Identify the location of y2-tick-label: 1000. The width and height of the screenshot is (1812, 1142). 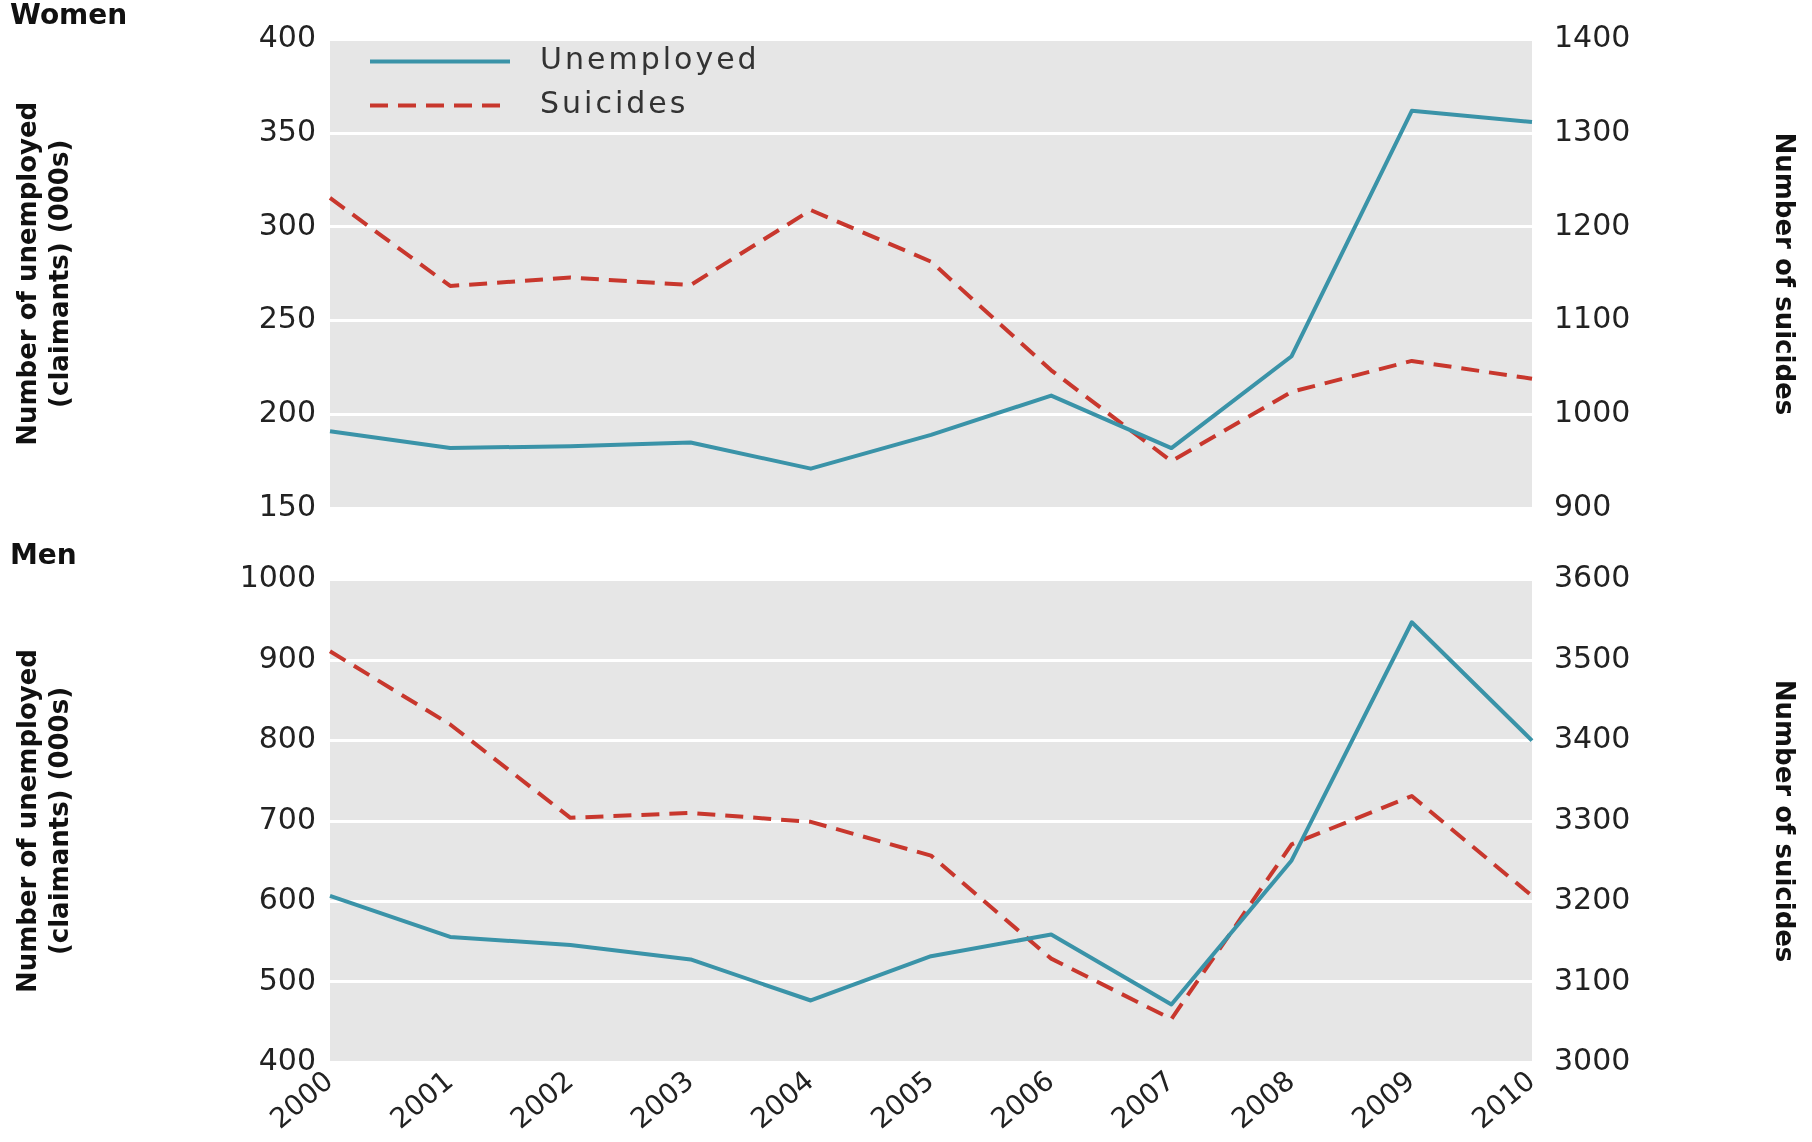
(1592, 412).